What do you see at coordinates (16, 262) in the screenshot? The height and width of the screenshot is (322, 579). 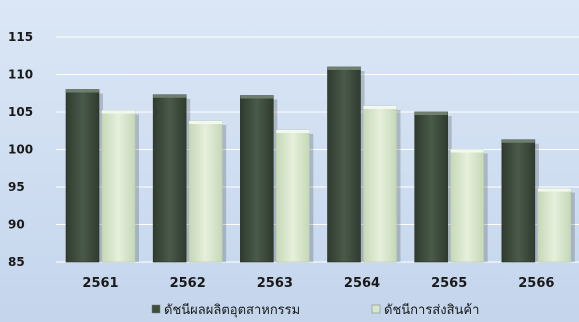 I see `y-tick-label: 85` at bounding box center [16, 262].